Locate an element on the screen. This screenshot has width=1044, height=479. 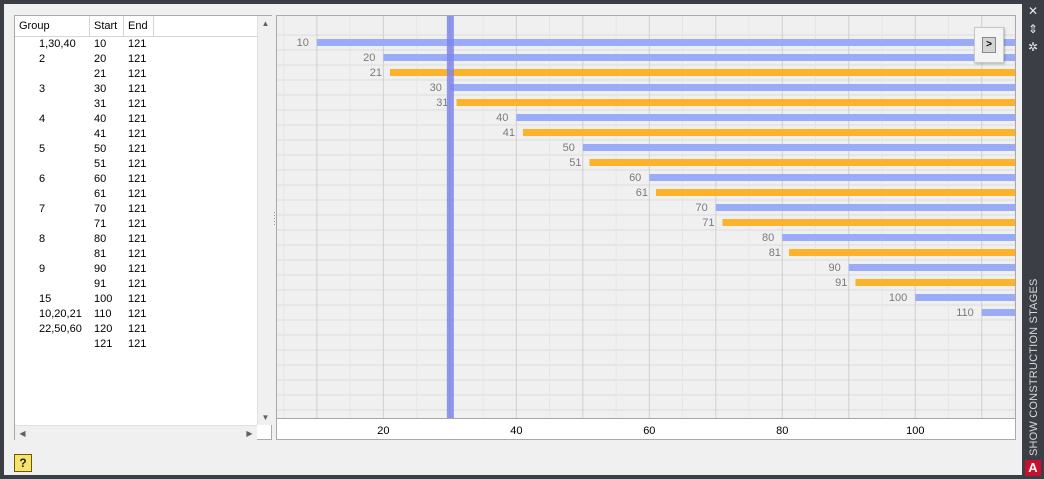
row-group: 22,50,60 is located at coordinates (60, 329).